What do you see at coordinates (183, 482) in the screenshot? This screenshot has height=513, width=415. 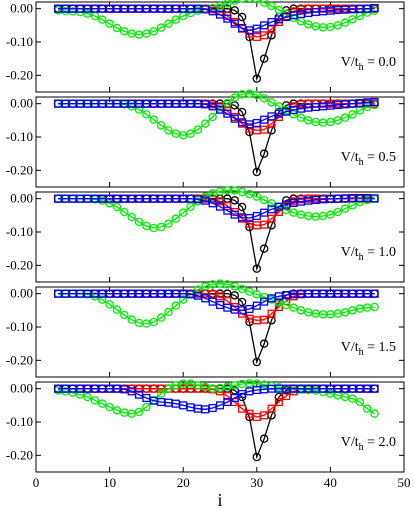 I see `x-tick-label: 20` at bounding box center [183, 482].